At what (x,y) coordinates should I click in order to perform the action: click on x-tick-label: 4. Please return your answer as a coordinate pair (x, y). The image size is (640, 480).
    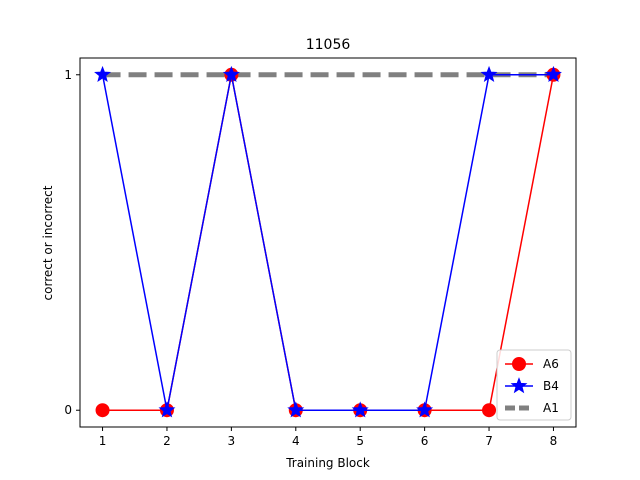
    Looking at the image, I should click on (296, 441).